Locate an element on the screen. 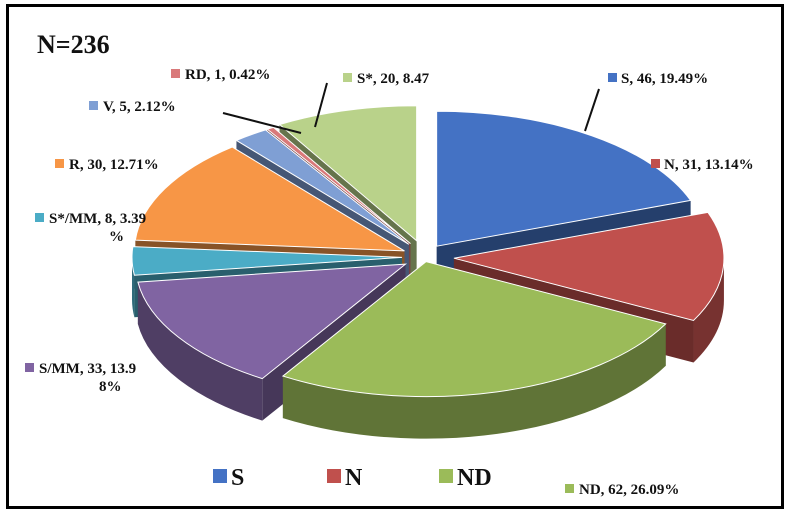 The height and width of the screenshot is (515, 796). data-label-s-mm: S*/MM, 8, 3.39% is located at coordinates (97, 228).